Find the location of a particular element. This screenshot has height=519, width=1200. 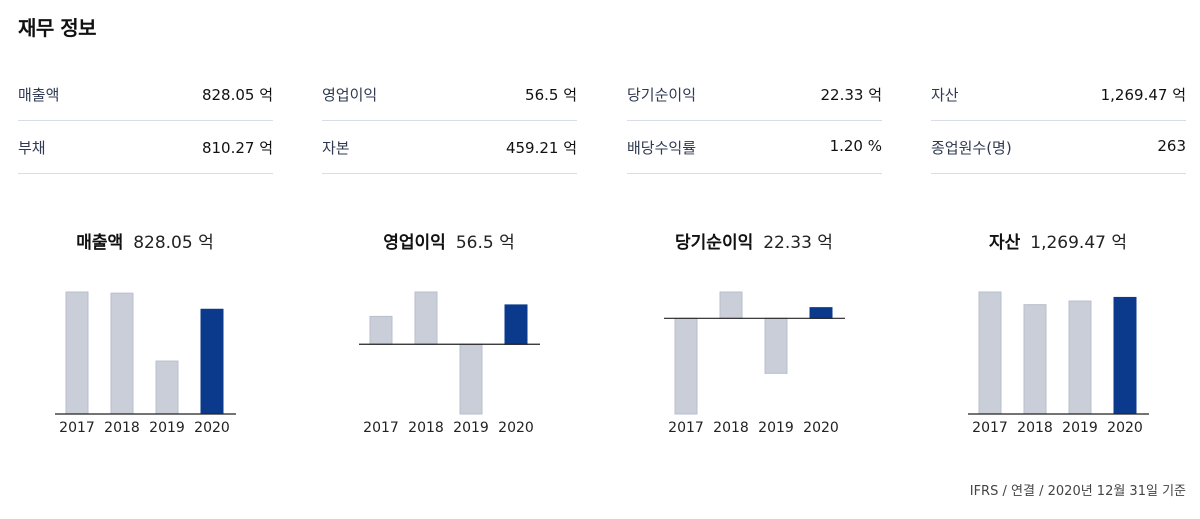

chart-operating-profit: 영업이익 56.5 억 2017 2018 2019 2020 is located at coordinates (449, 332).